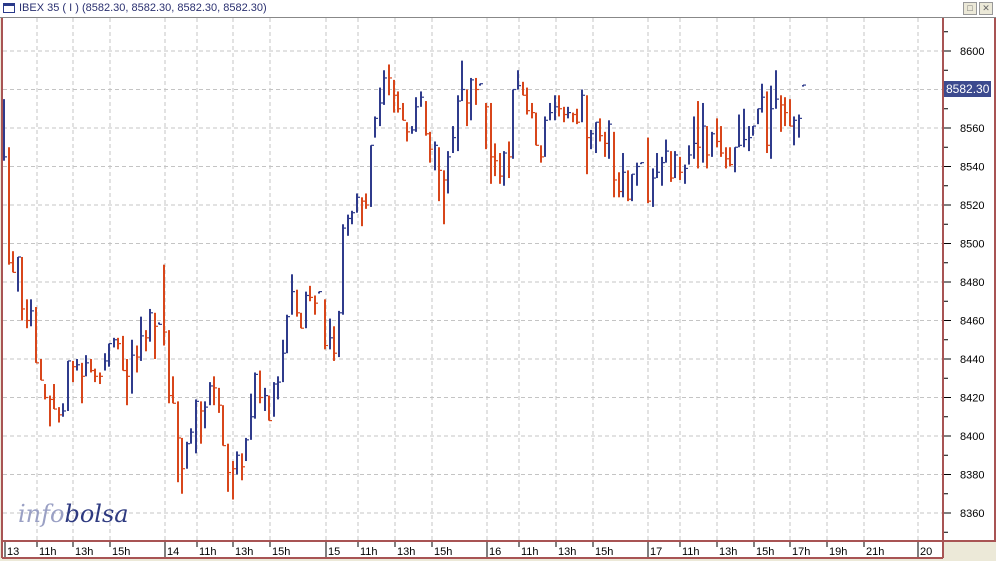 The width and height of the screenshot is (996, 561). Describe the element at coordinates (986, 8) in the screenshot. I see `close-button: ✕` at that location.